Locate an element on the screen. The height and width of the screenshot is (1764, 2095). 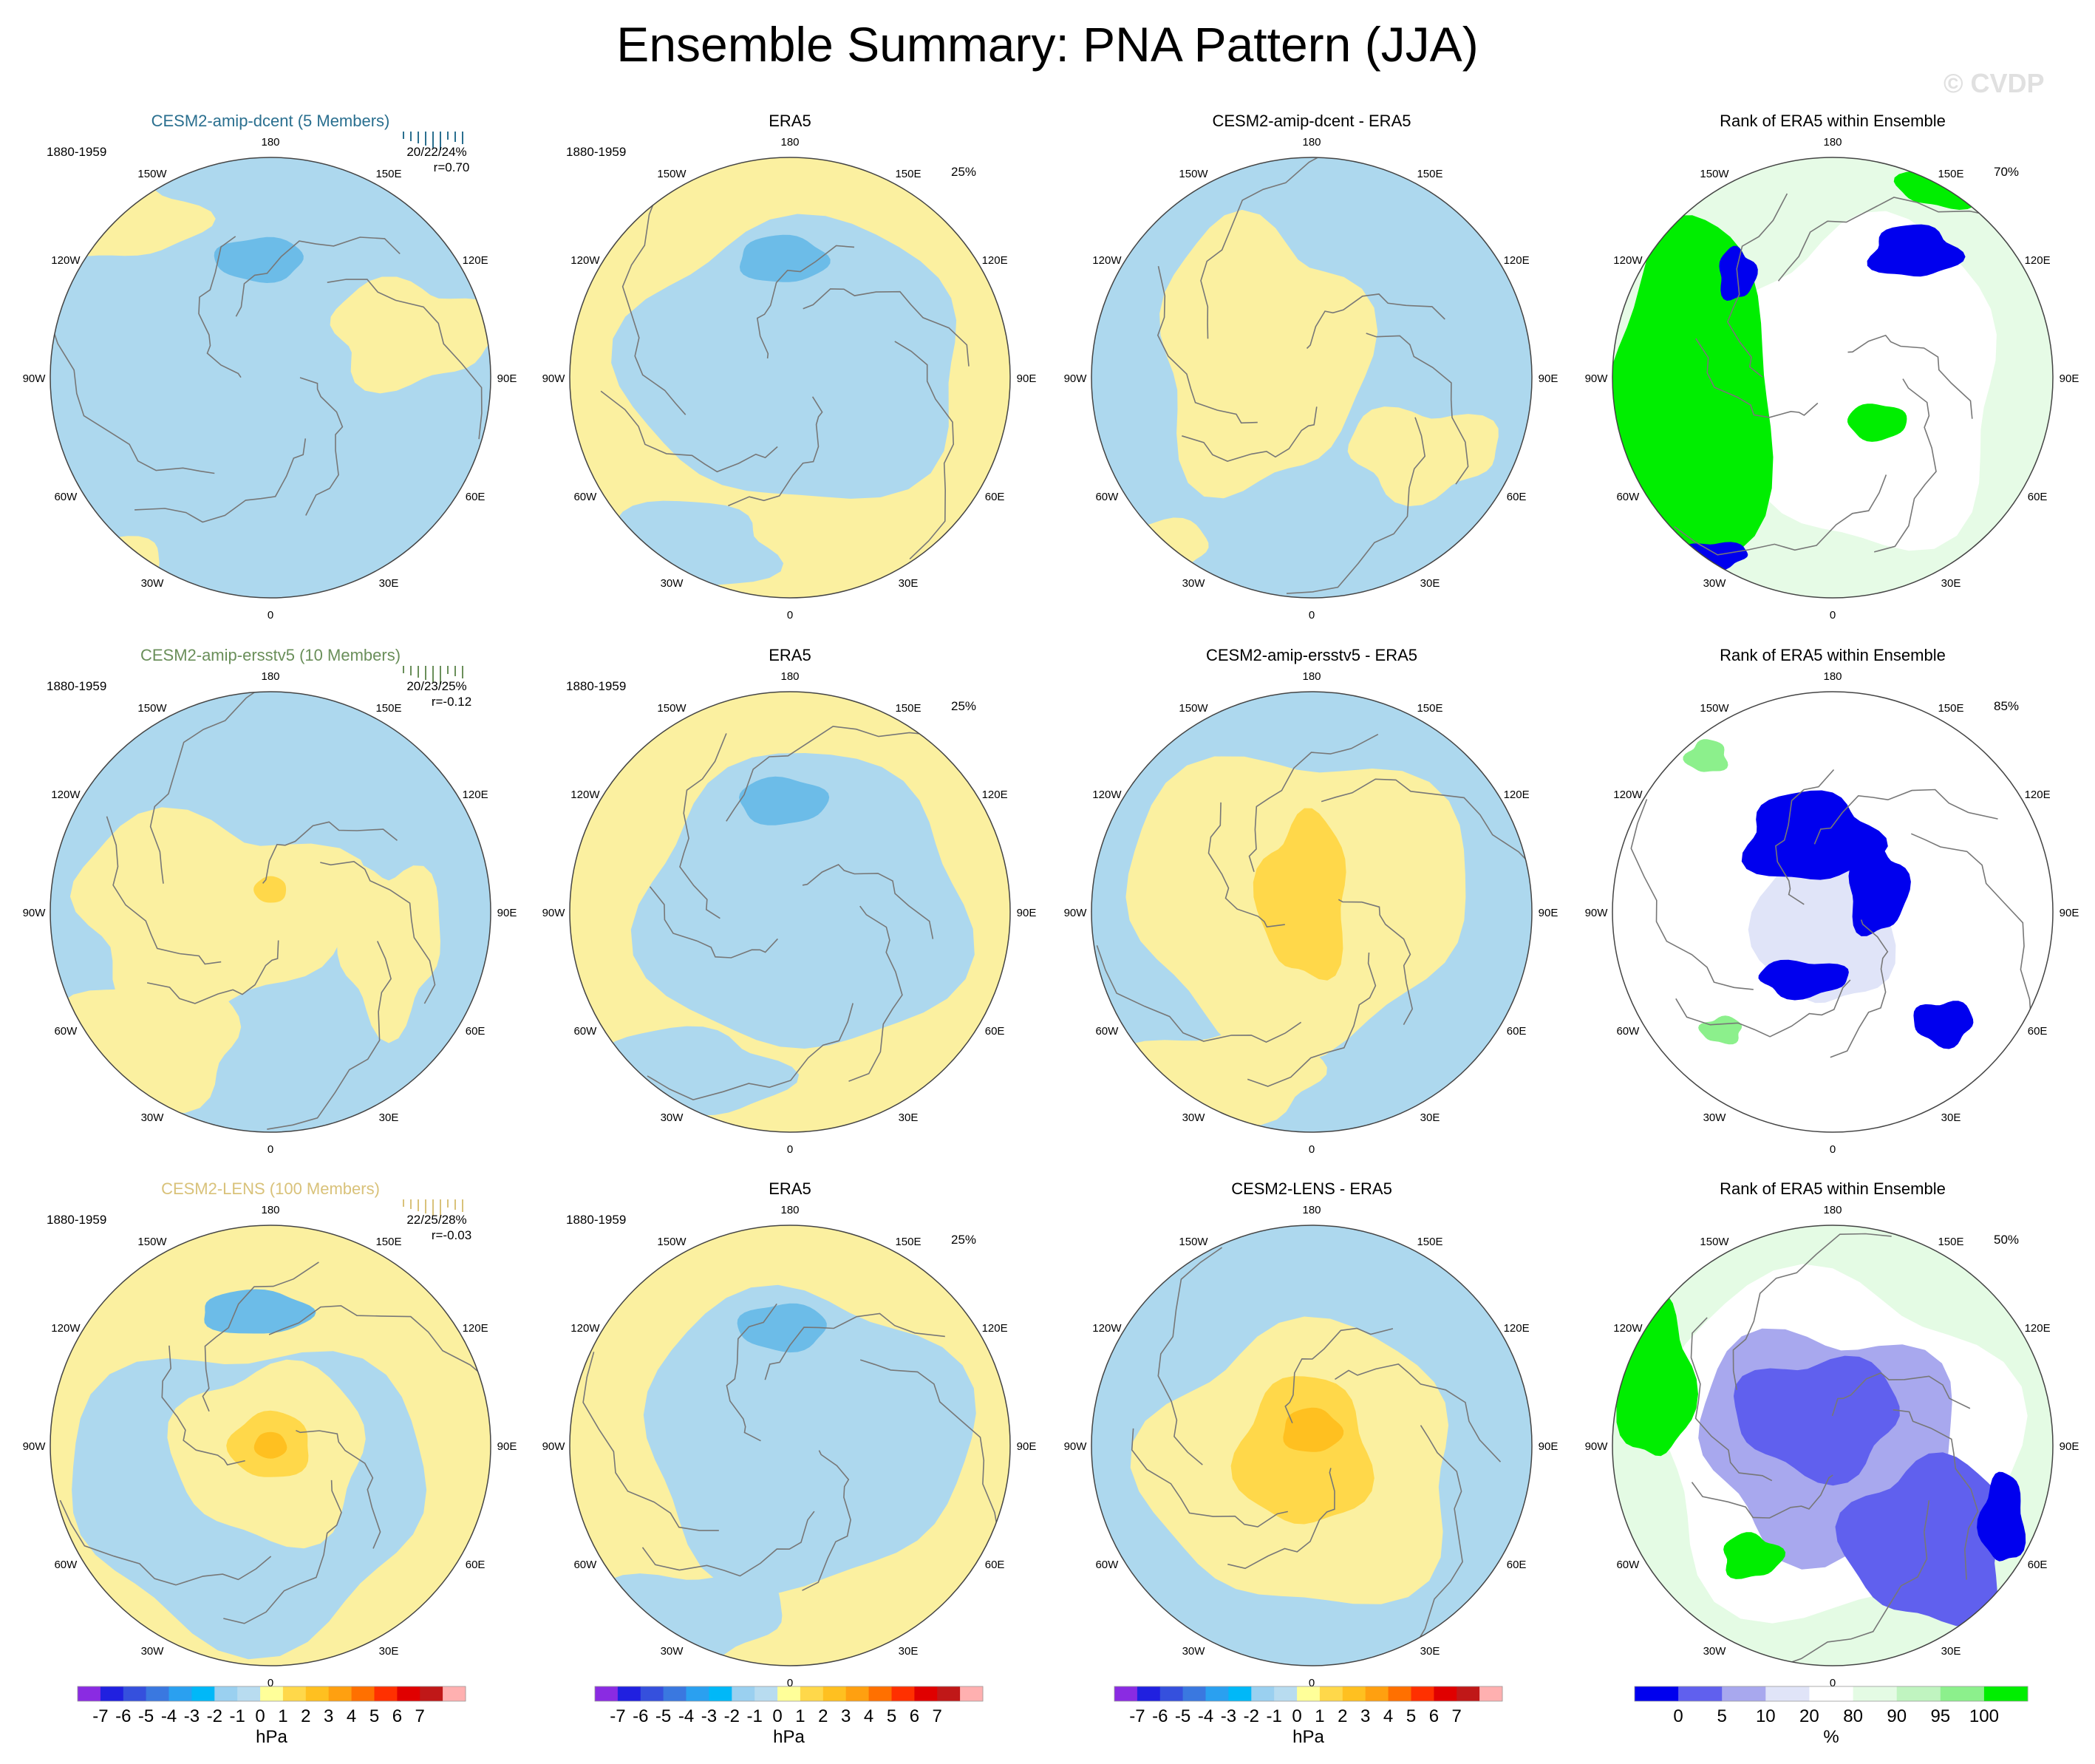
panel-title: Rank of ERA5 within Ensemble is located at coordinates (1833, 121).